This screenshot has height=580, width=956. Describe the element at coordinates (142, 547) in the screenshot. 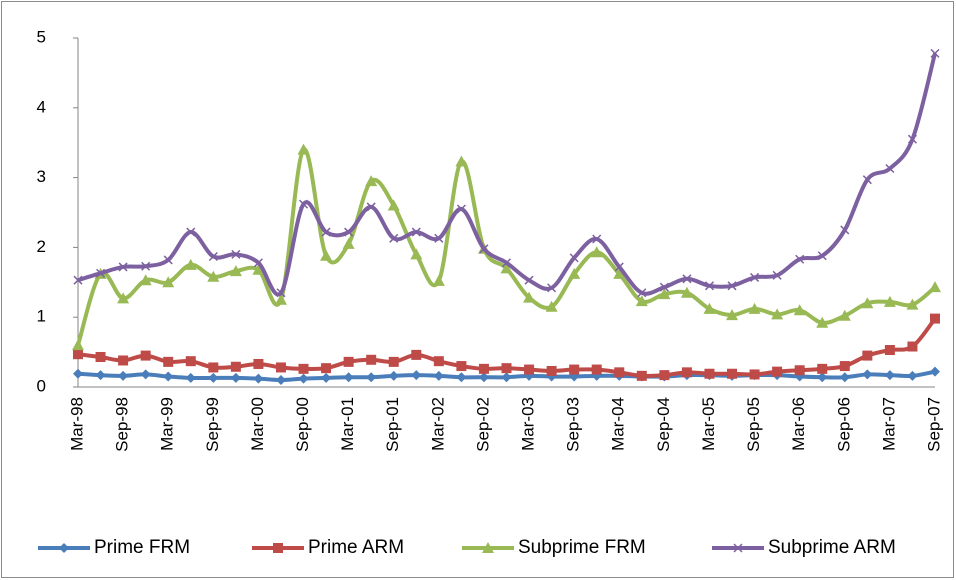

I see `legend-label: Prime FRM` at that location.